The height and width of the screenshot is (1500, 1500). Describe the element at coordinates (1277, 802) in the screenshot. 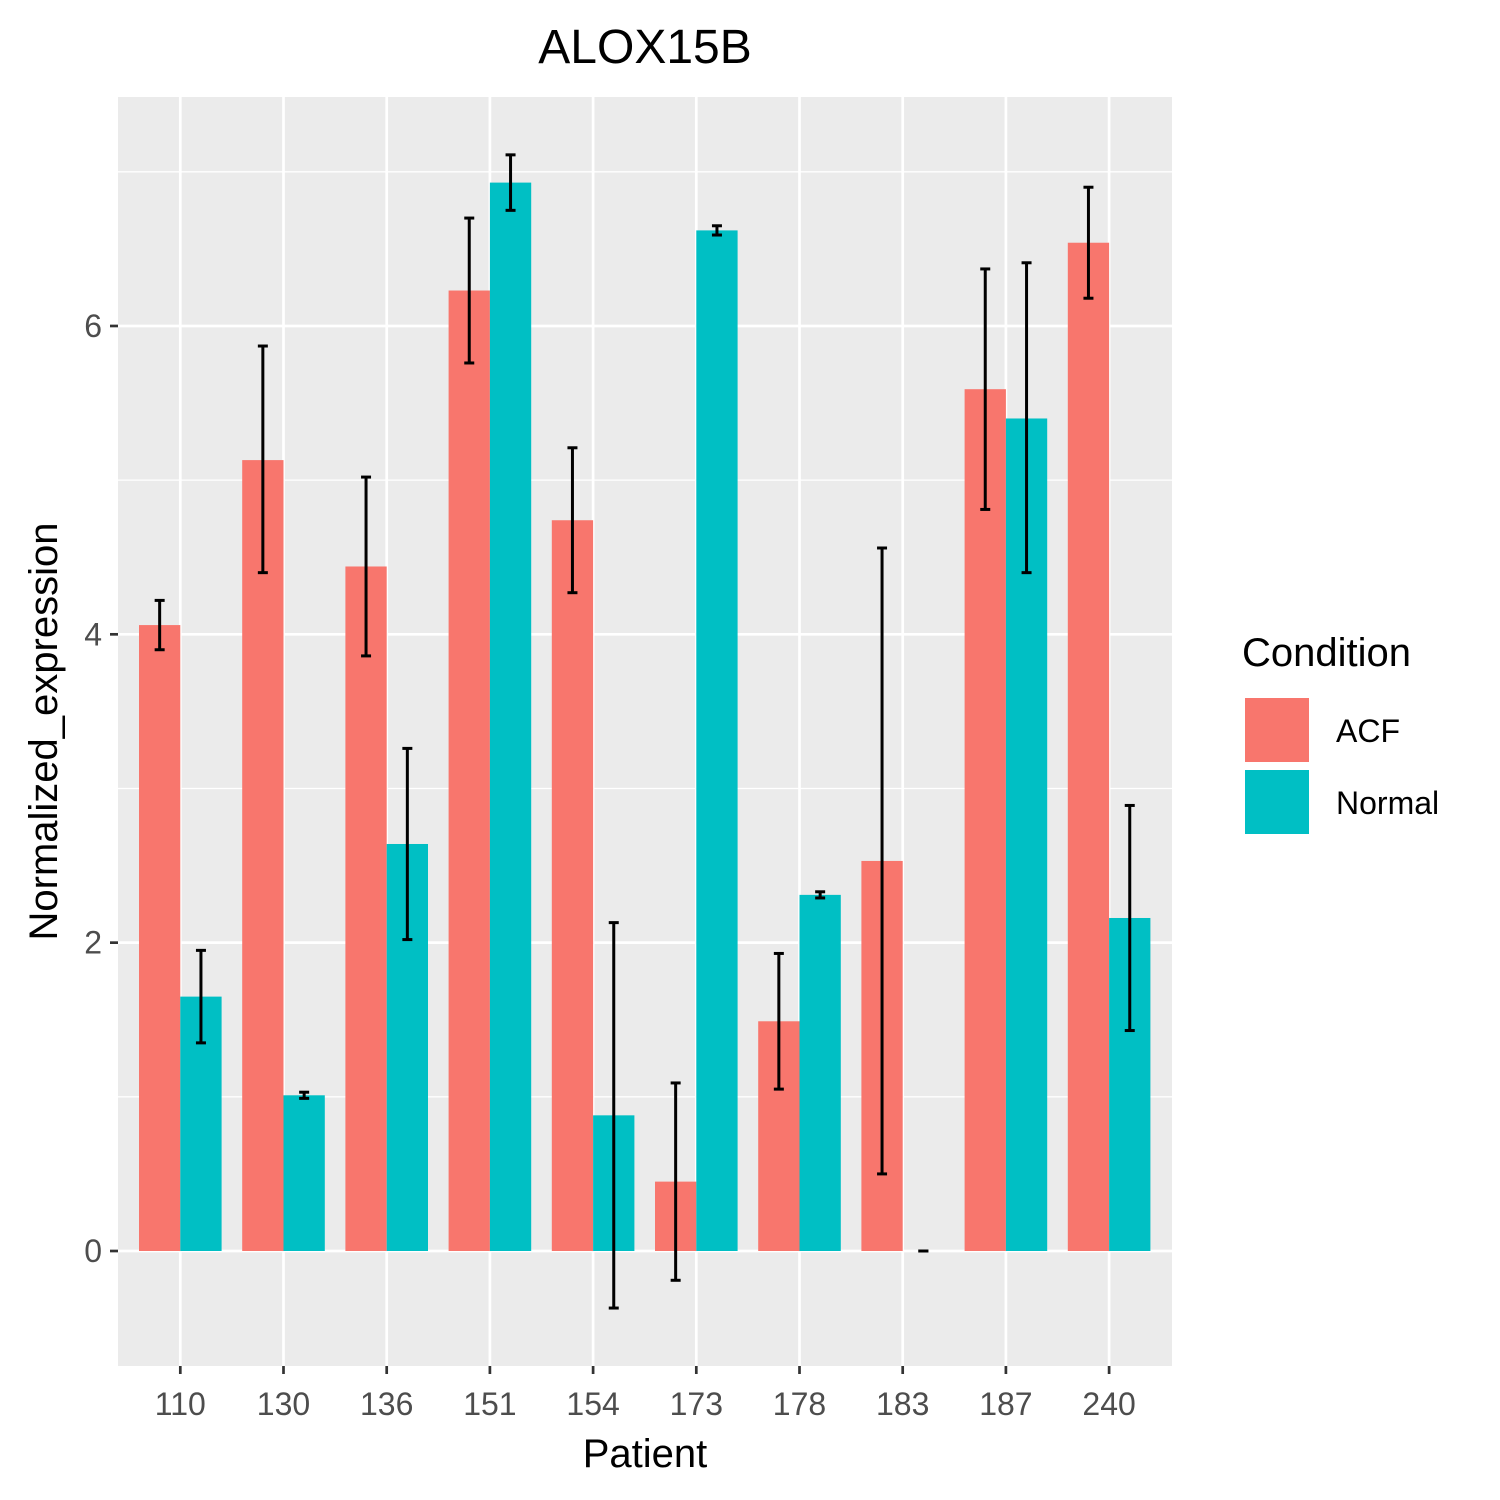

I see `legend-key-normal` at that location.